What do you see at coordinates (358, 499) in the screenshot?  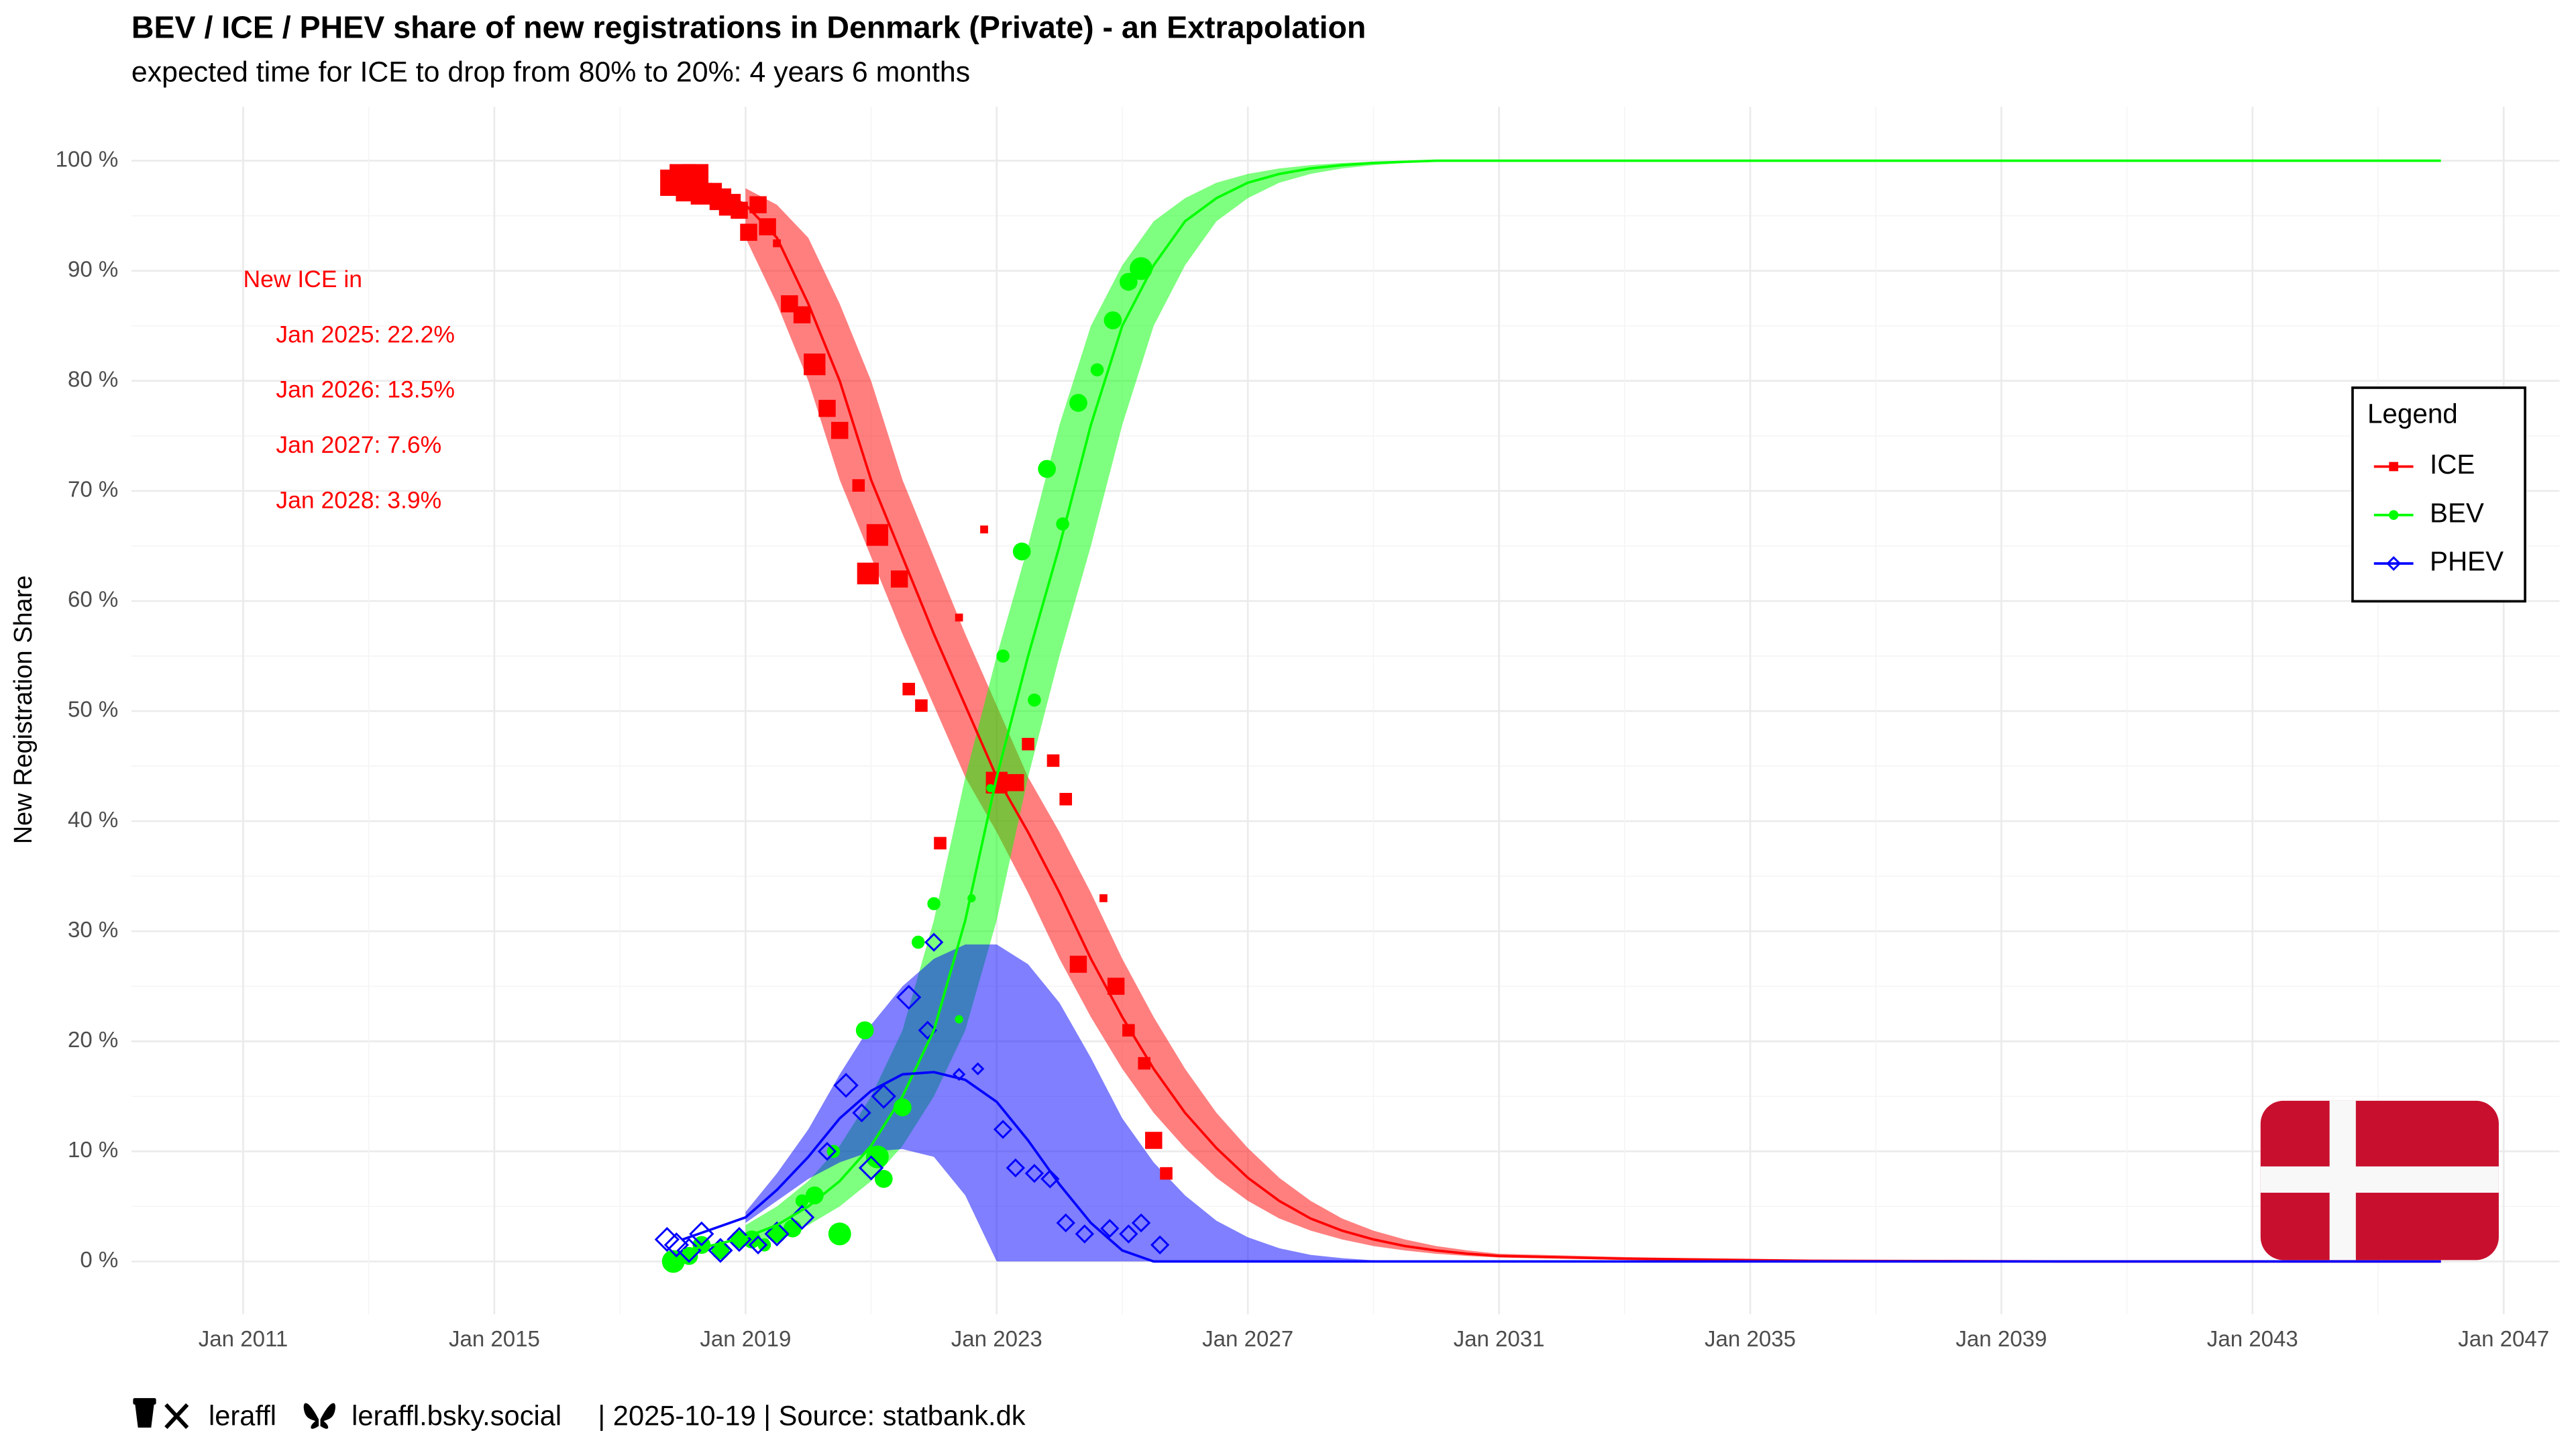 I see `annotation: Jan 2028: 3.9%` at bounding box center [358, 499].